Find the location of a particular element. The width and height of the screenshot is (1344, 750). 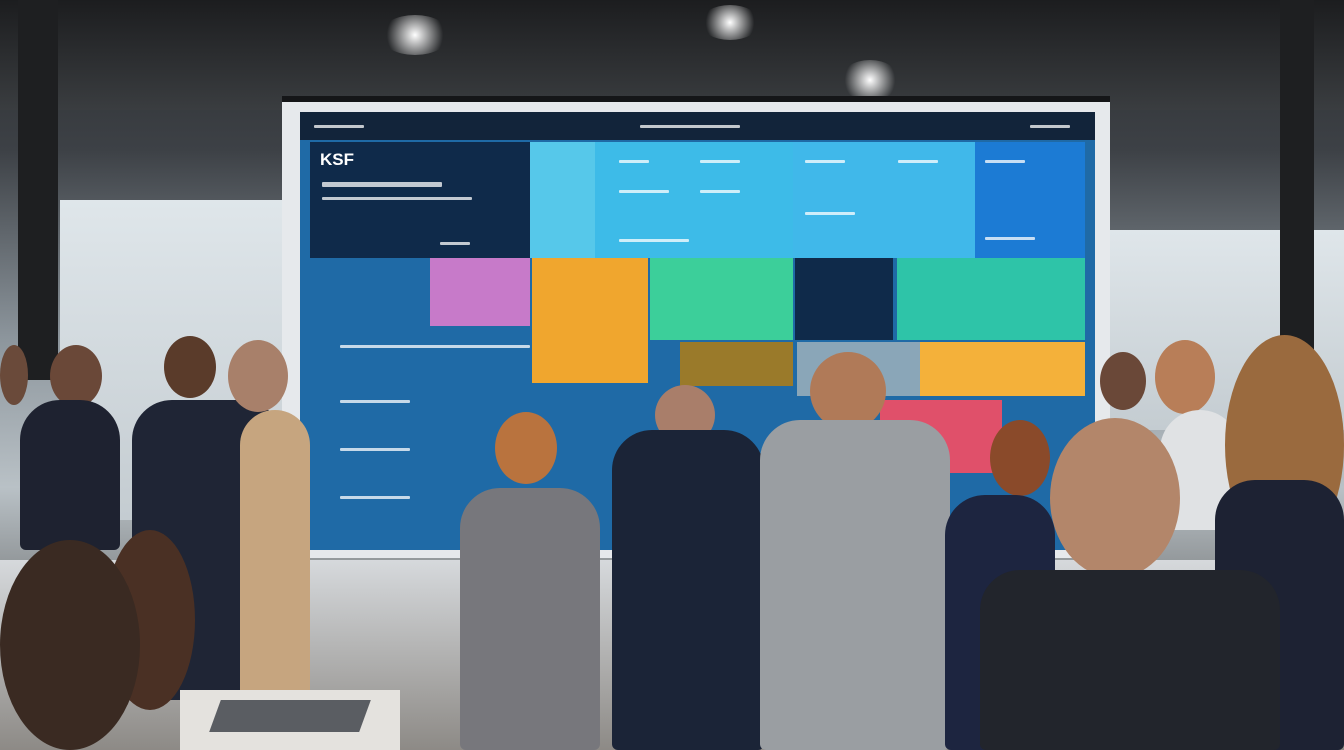

laptop is located at coordinates (290, 716).